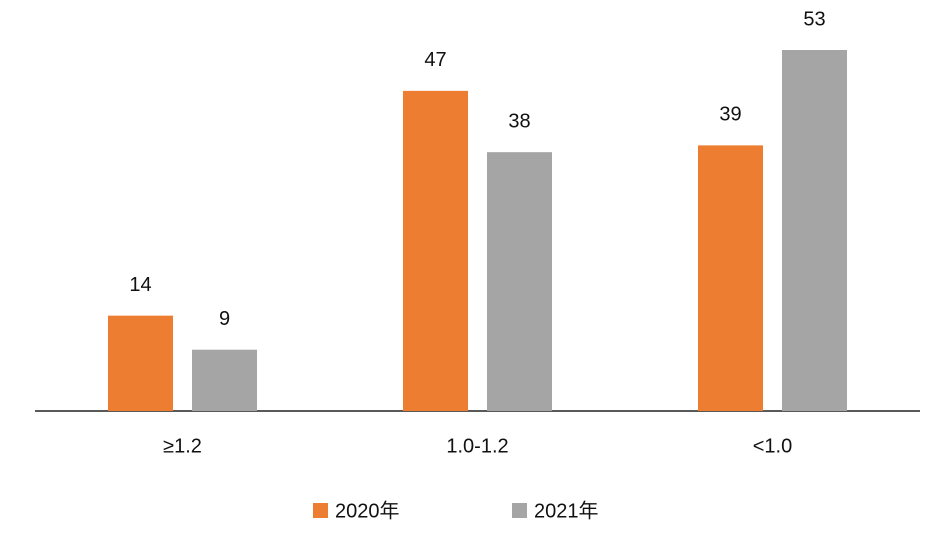 The height and width of the screenshot is (544, 930). I want to click on x-tick-label: <1.0, so click(772, 446).